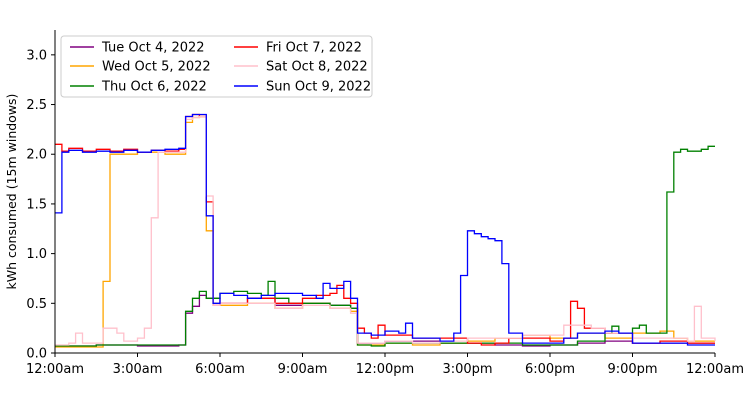  Describe the element at coordinates (715, 369) in the screenshot. I see `x-tick-label-8: 12:00am` at that location.